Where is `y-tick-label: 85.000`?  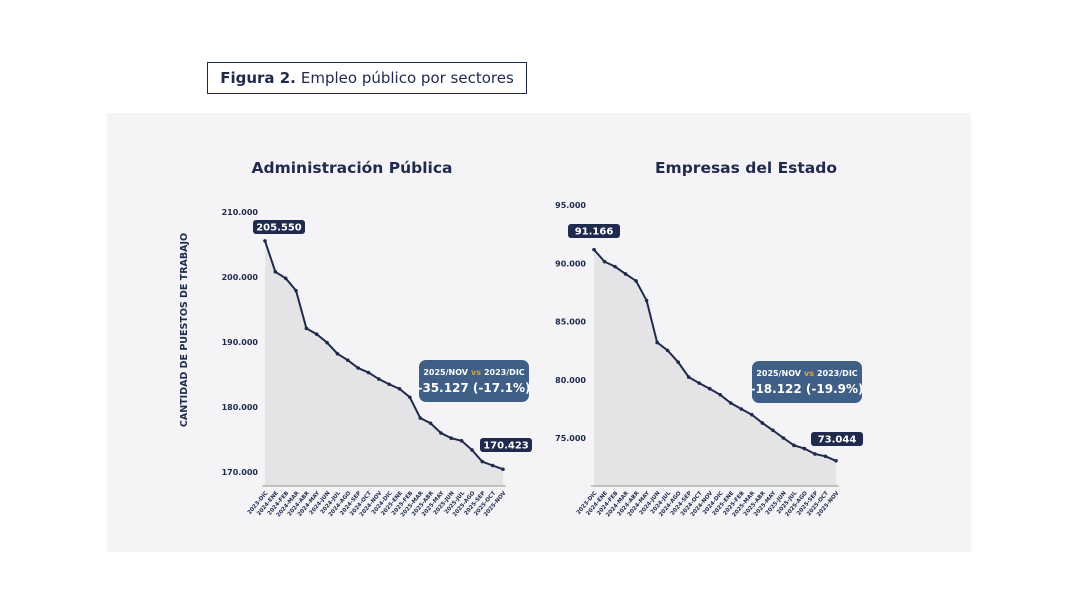 y-tick-label: 85.000 is located at coordinates (570, 322).